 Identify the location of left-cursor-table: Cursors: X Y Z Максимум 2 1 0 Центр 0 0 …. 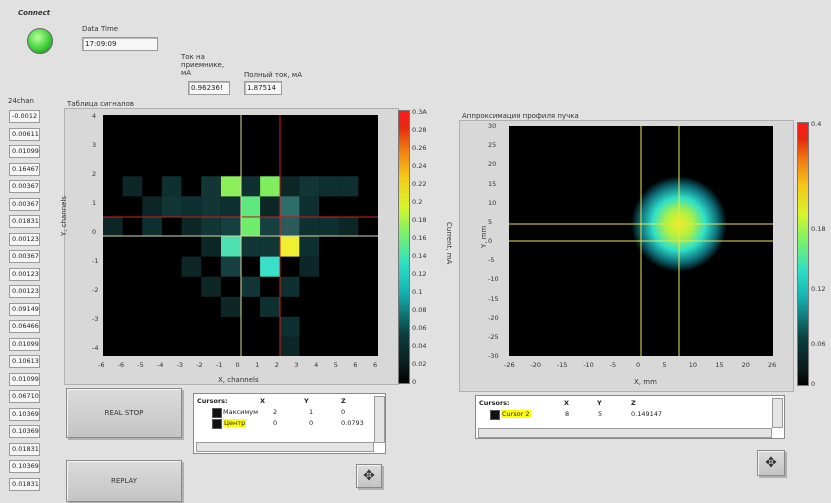
(289, 423).